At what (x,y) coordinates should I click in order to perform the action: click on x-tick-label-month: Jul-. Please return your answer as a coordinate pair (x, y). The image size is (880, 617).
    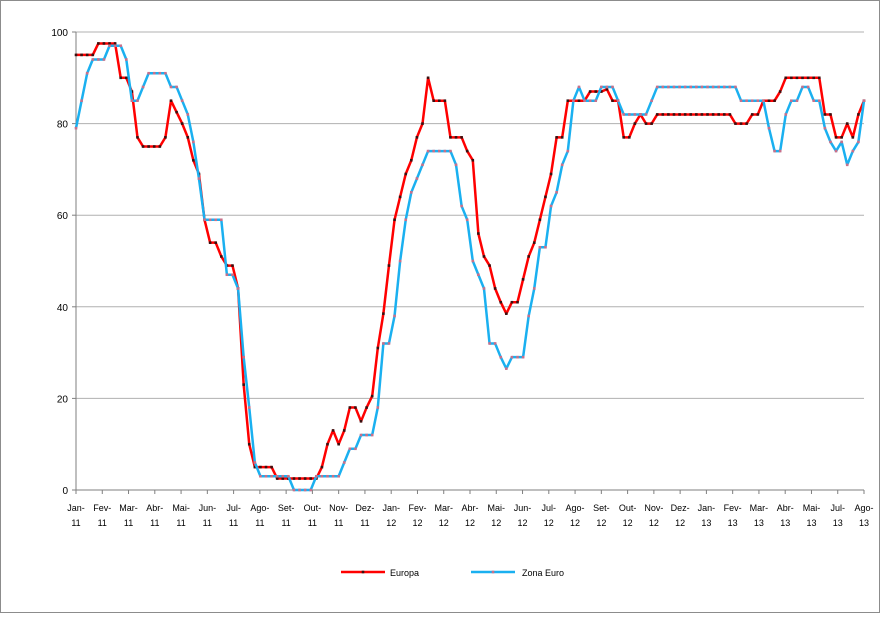
    Looking at the image, I should click on (837, 508).